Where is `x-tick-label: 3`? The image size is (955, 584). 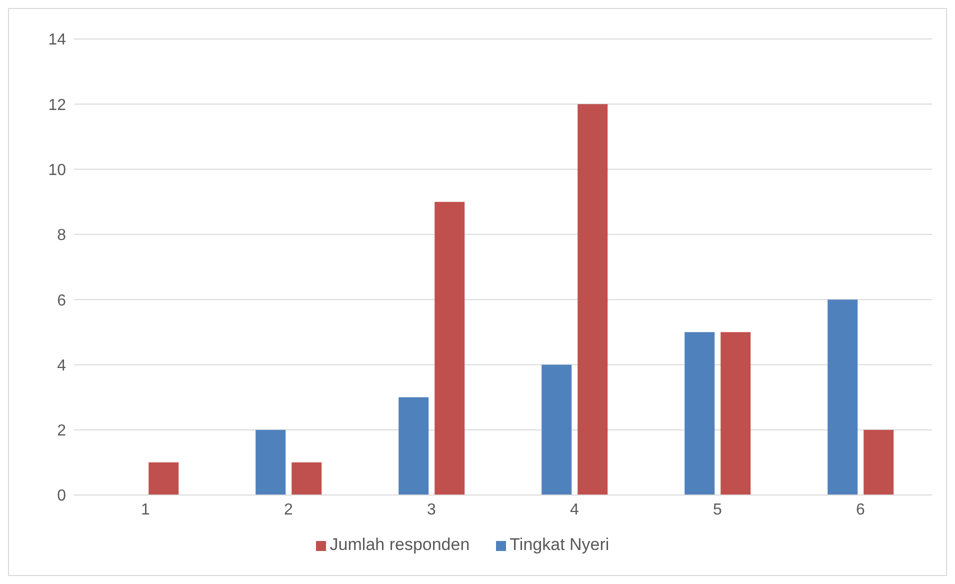
x-tick-label: 3 is located at coordinates (431, 509).